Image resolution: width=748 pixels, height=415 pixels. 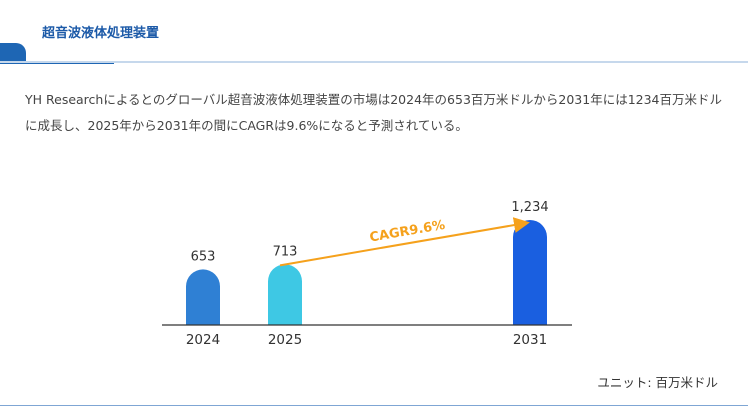 I want to click on value-label-2031: 1,234, so click(x=529, y=207).